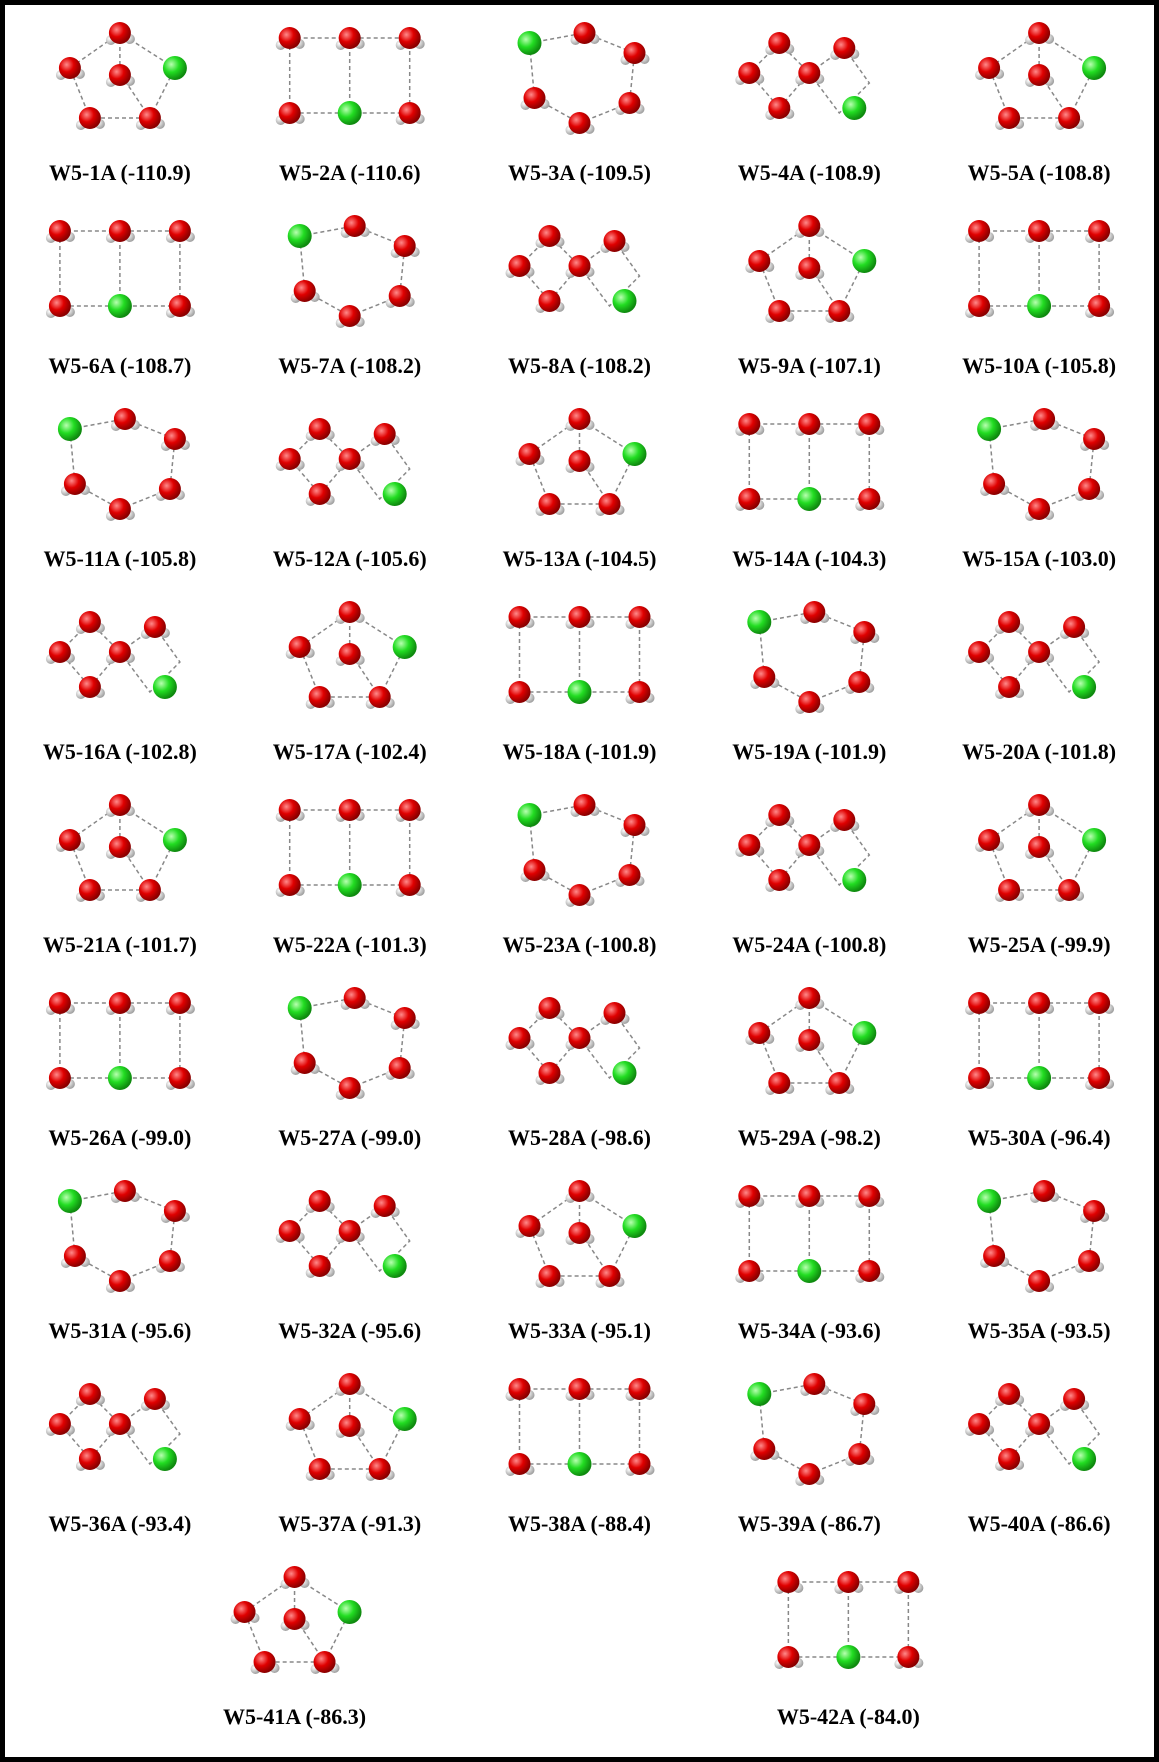 The height and width of the screenshot is (1762, 1159). Describe the element at coordinates (579, 1523) in the screenshot. I see `structure-label: W5-38A (-88.4)` at that location.